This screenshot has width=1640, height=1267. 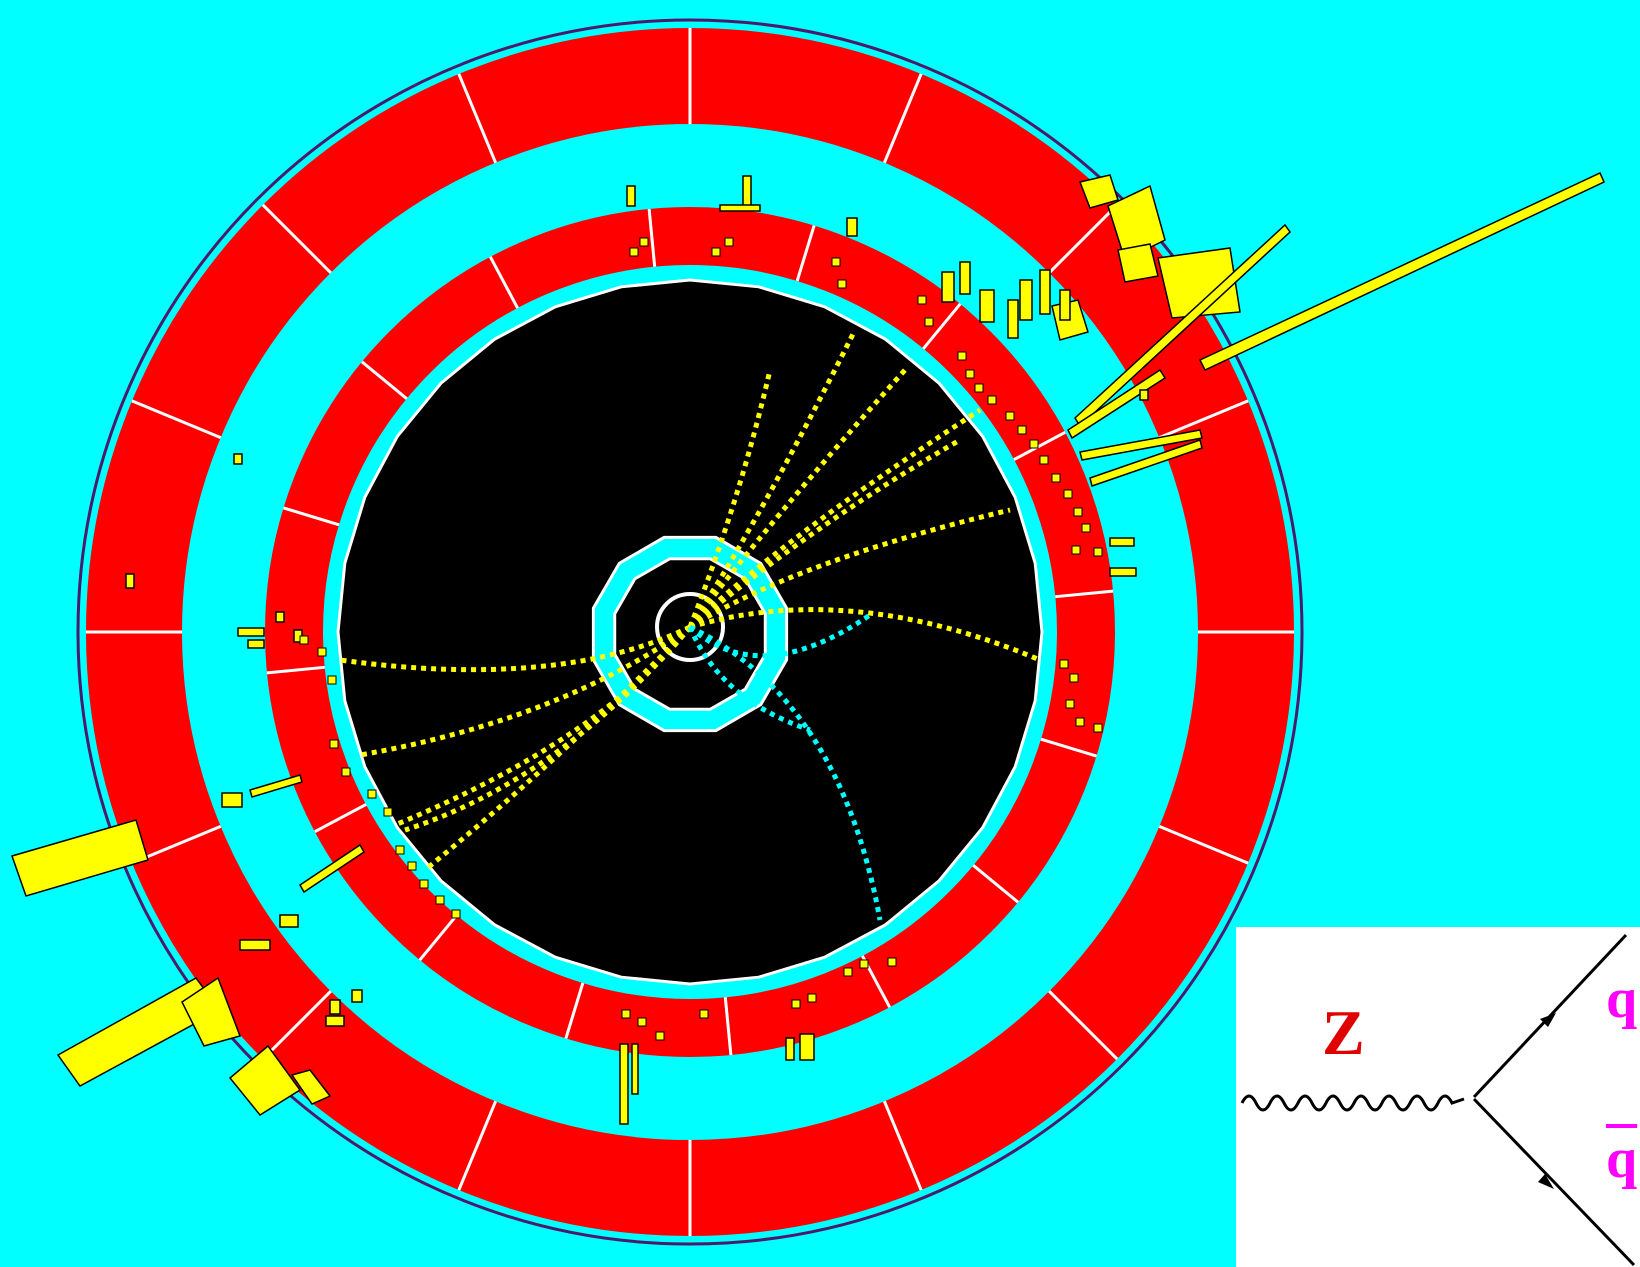 I want to click on antiquark-label: q, so click(x=1622, y=1159).